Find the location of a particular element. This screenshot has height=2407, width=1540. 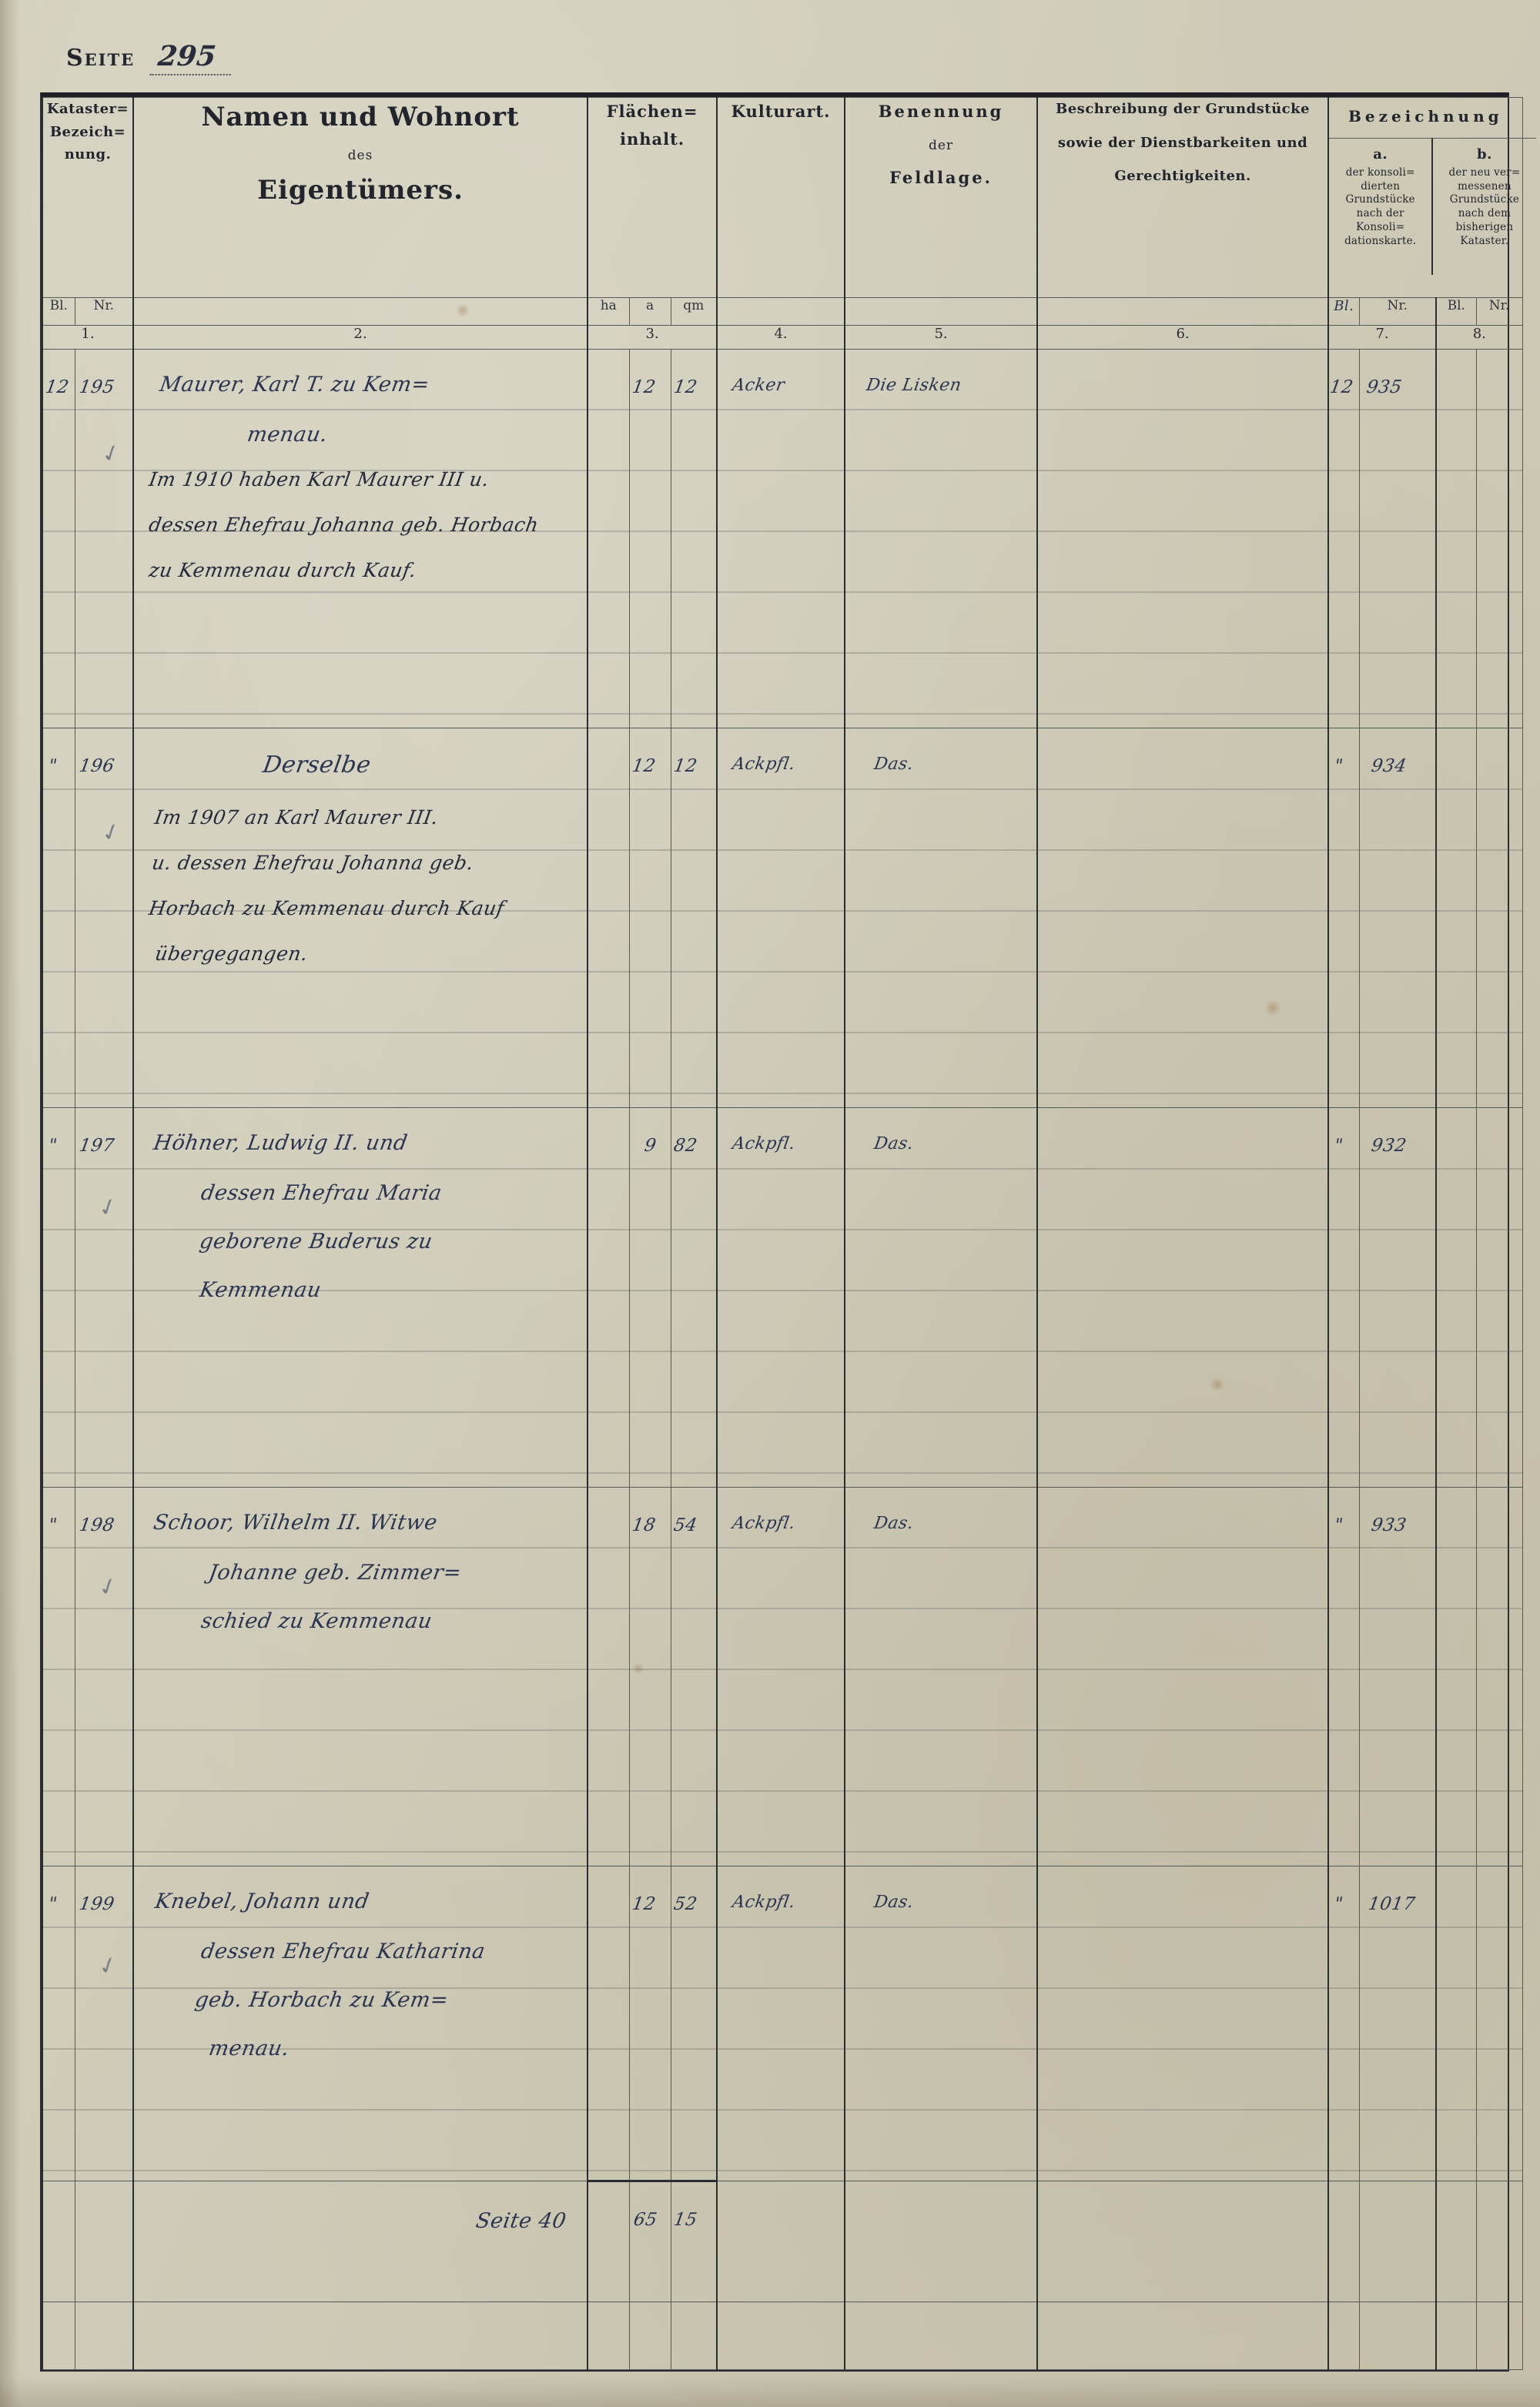

header-benennung-feldlage: Benennung der Feldlage. is located at coordinates (941, 198).